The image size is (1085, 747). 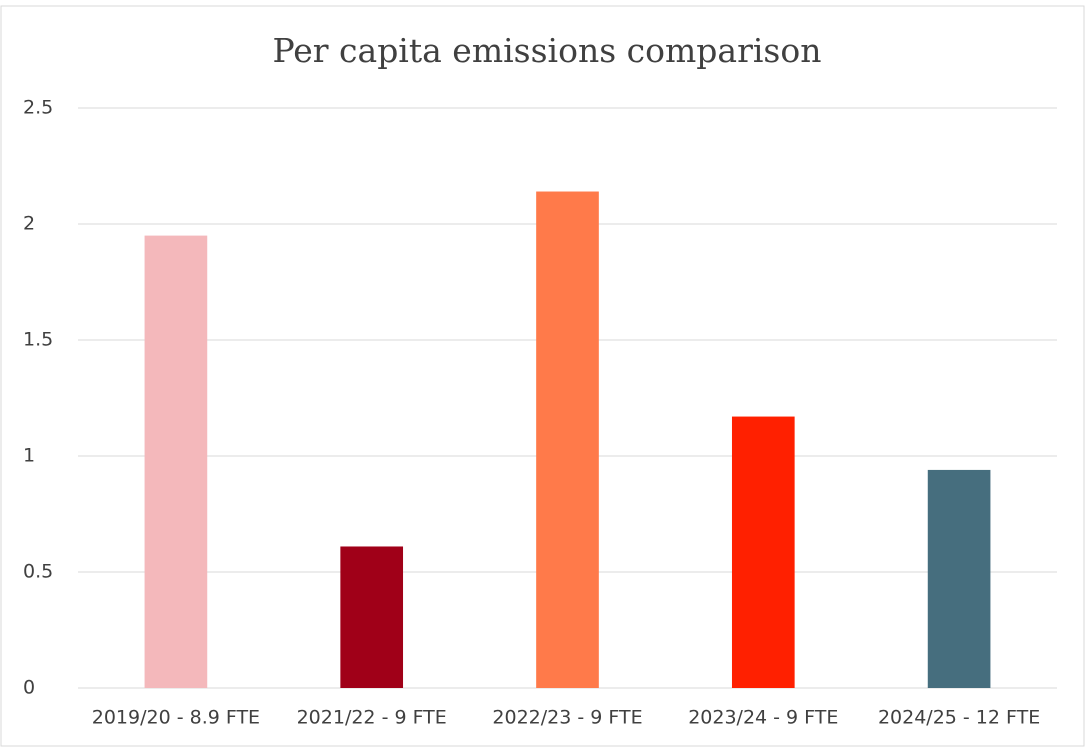 What do you see at coordinates (38, 108) in the screenshot?
I see `y-tick-label: 2.5` at bounding box center [38, 108].